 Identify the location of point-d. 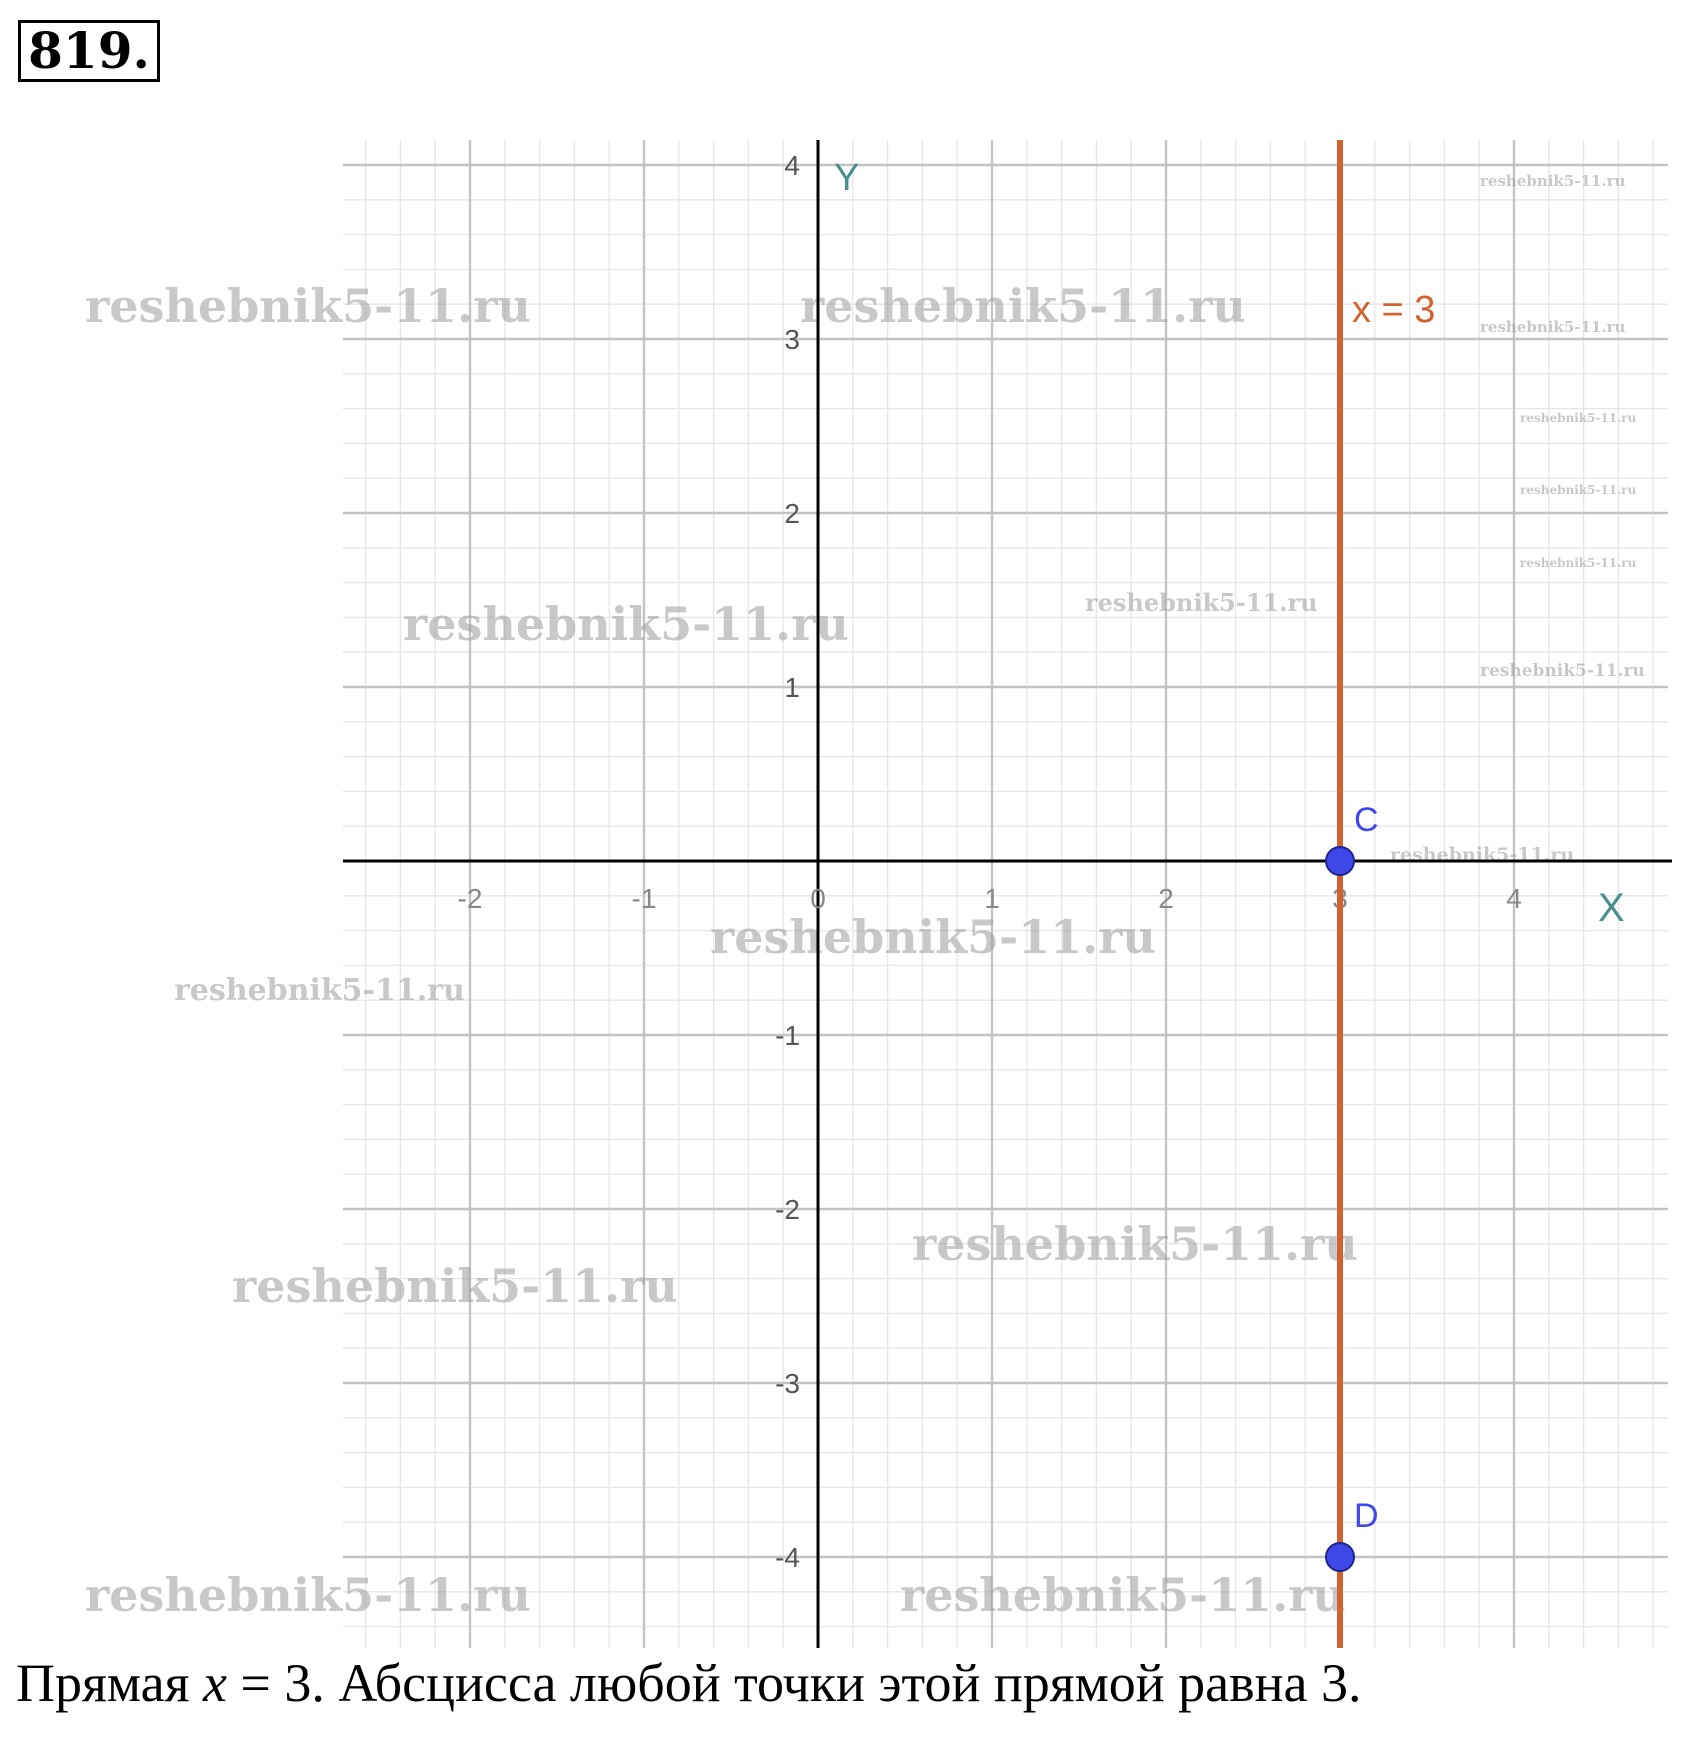
(1340, 1557).